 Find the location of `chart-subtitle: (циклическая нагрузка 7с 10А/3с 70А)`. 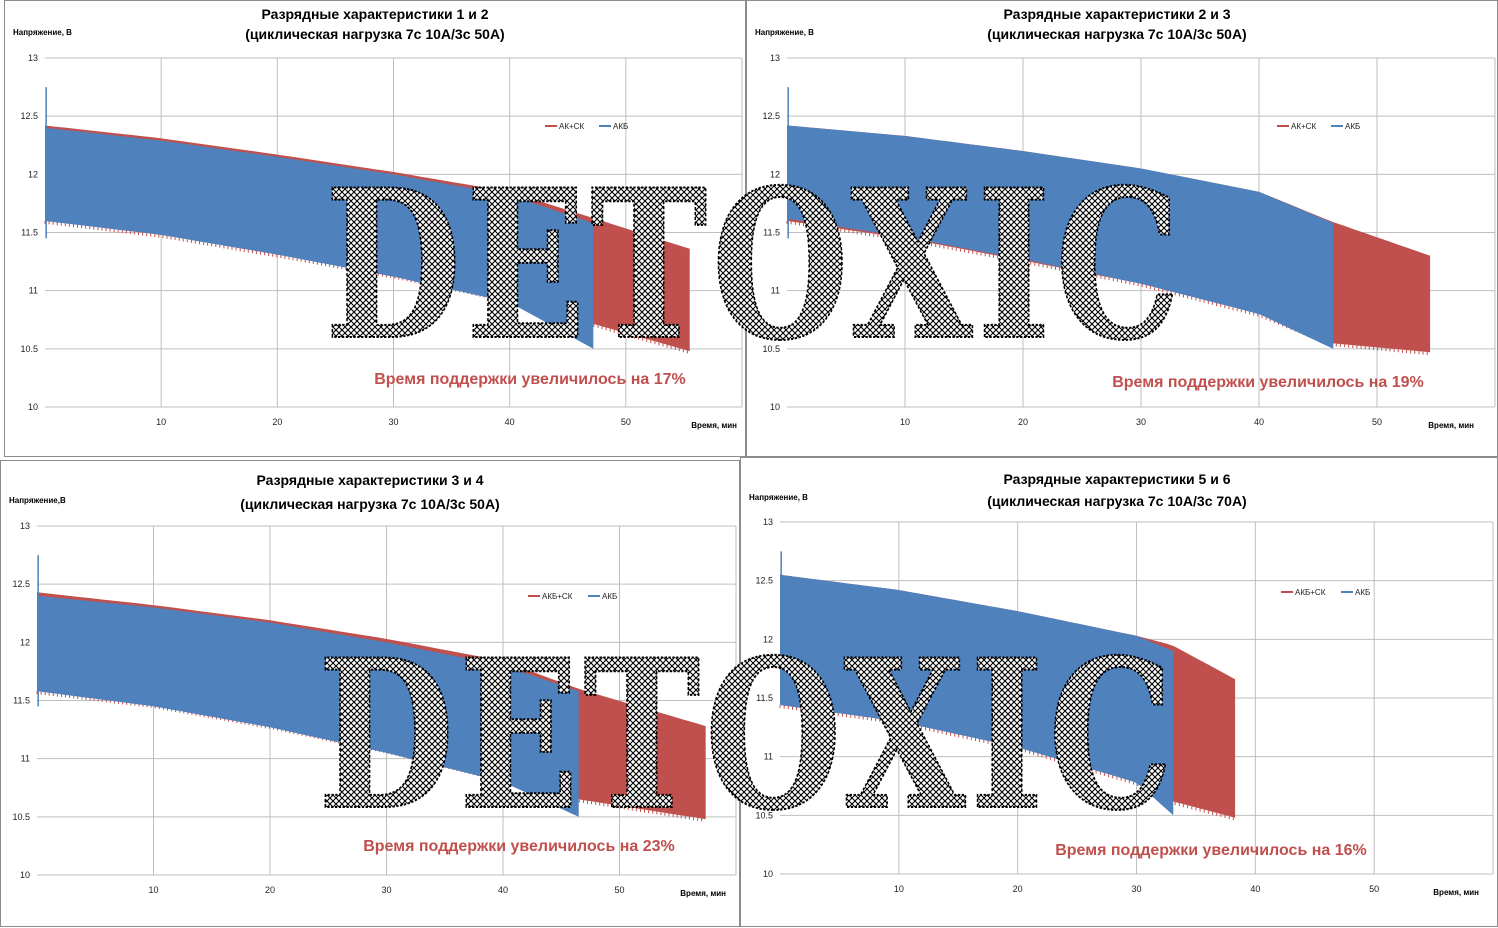

chart-subtitle: (циклическая нагрузка 7с 10А/3с 70А) is located at coordinates (1116, 501).